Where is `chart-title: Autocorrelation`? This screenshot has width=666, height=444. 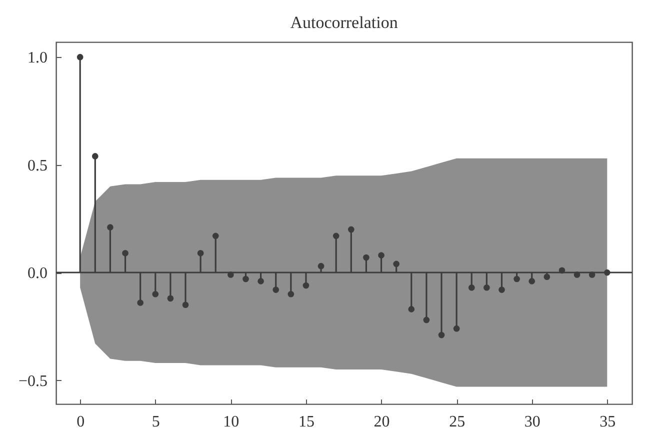 chart-title: Autocorrelation is located at coordinates (344, 22).